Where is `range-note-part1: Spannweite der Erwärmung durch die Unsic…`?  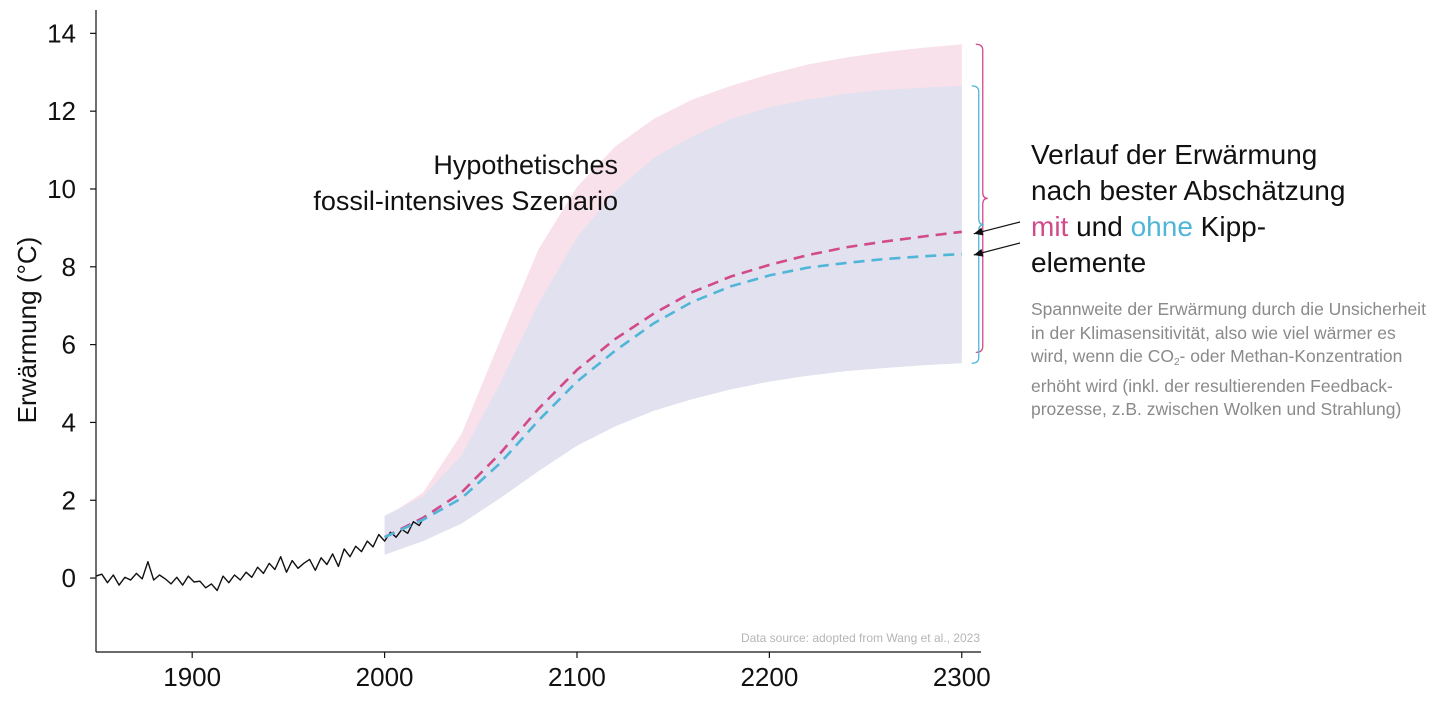 range-note-part1: Spannweite der Erwärmung durch die Unsic… is located at coordinates (1228, 332).